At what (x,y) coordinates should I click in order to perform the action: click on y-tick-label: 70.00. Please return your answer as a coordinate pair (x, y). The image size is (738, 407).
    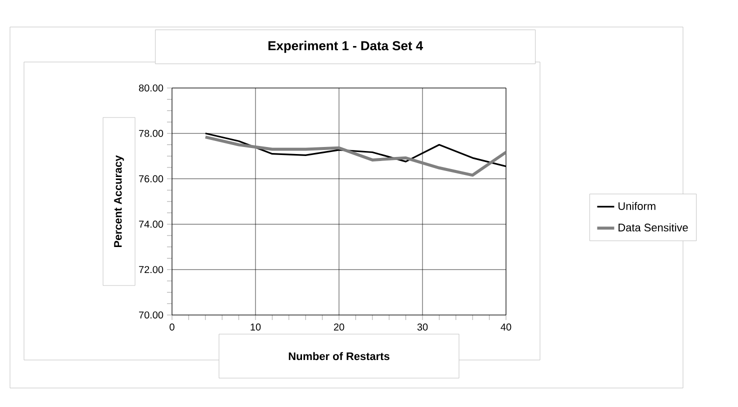
    Looking at the image, I should click on (151, 315).